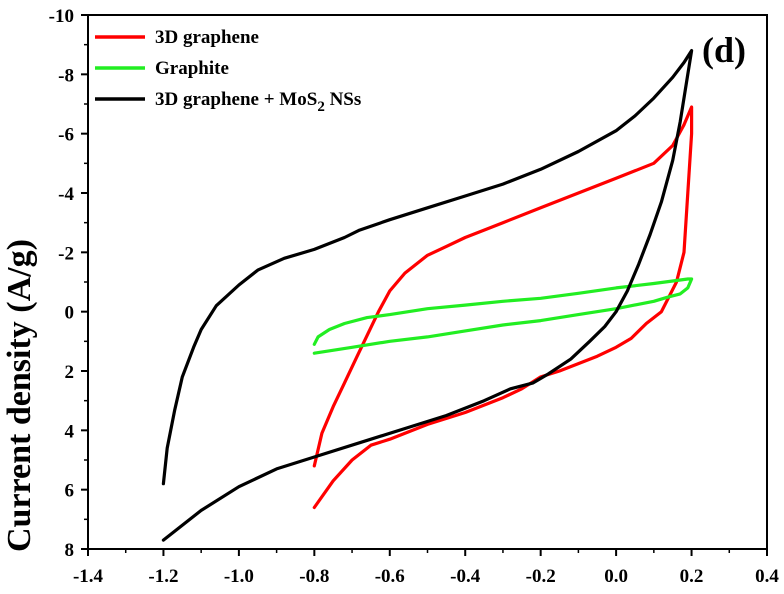 This screenshot has height=594, width=784. I want to click on x-tick-label: -1.2, so click(163, 576).